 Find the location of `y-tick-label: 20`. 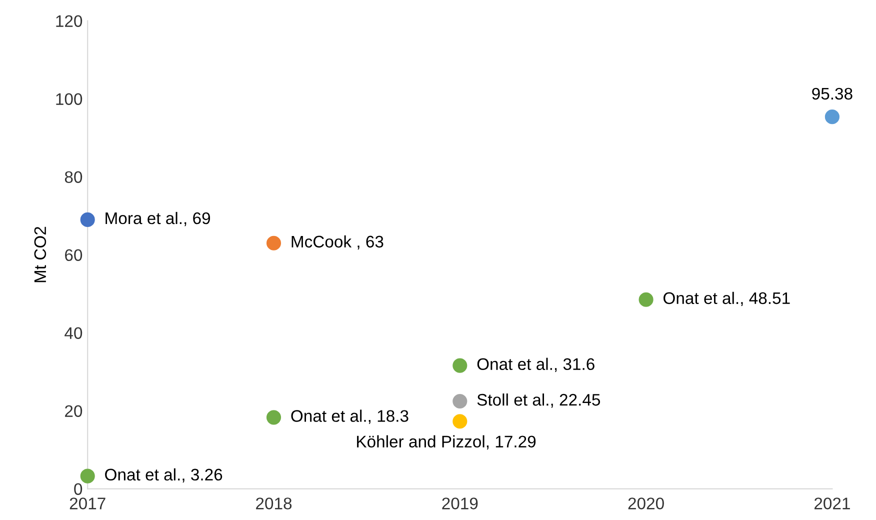

y-tick-label: 20 is located at coordinates (73, 411).